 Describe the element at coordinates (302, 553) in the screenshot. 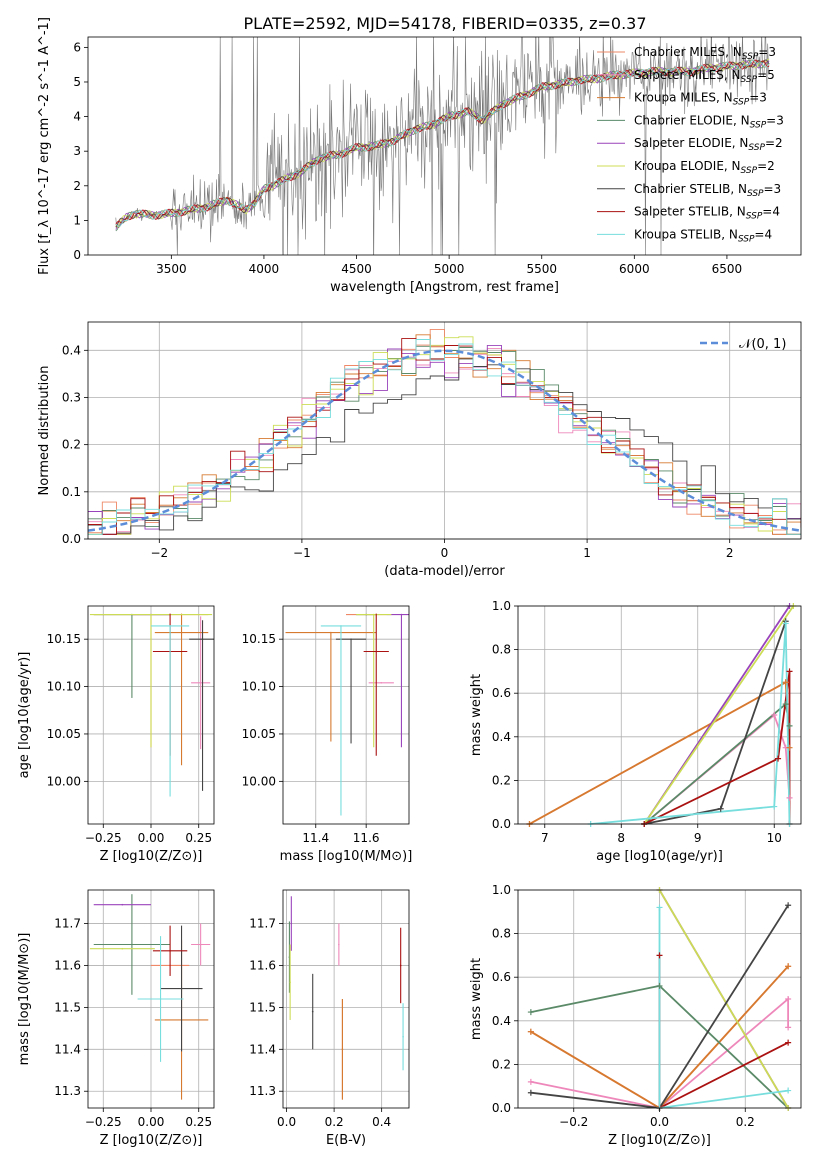

I see `x-tick-label: −1` at that location.